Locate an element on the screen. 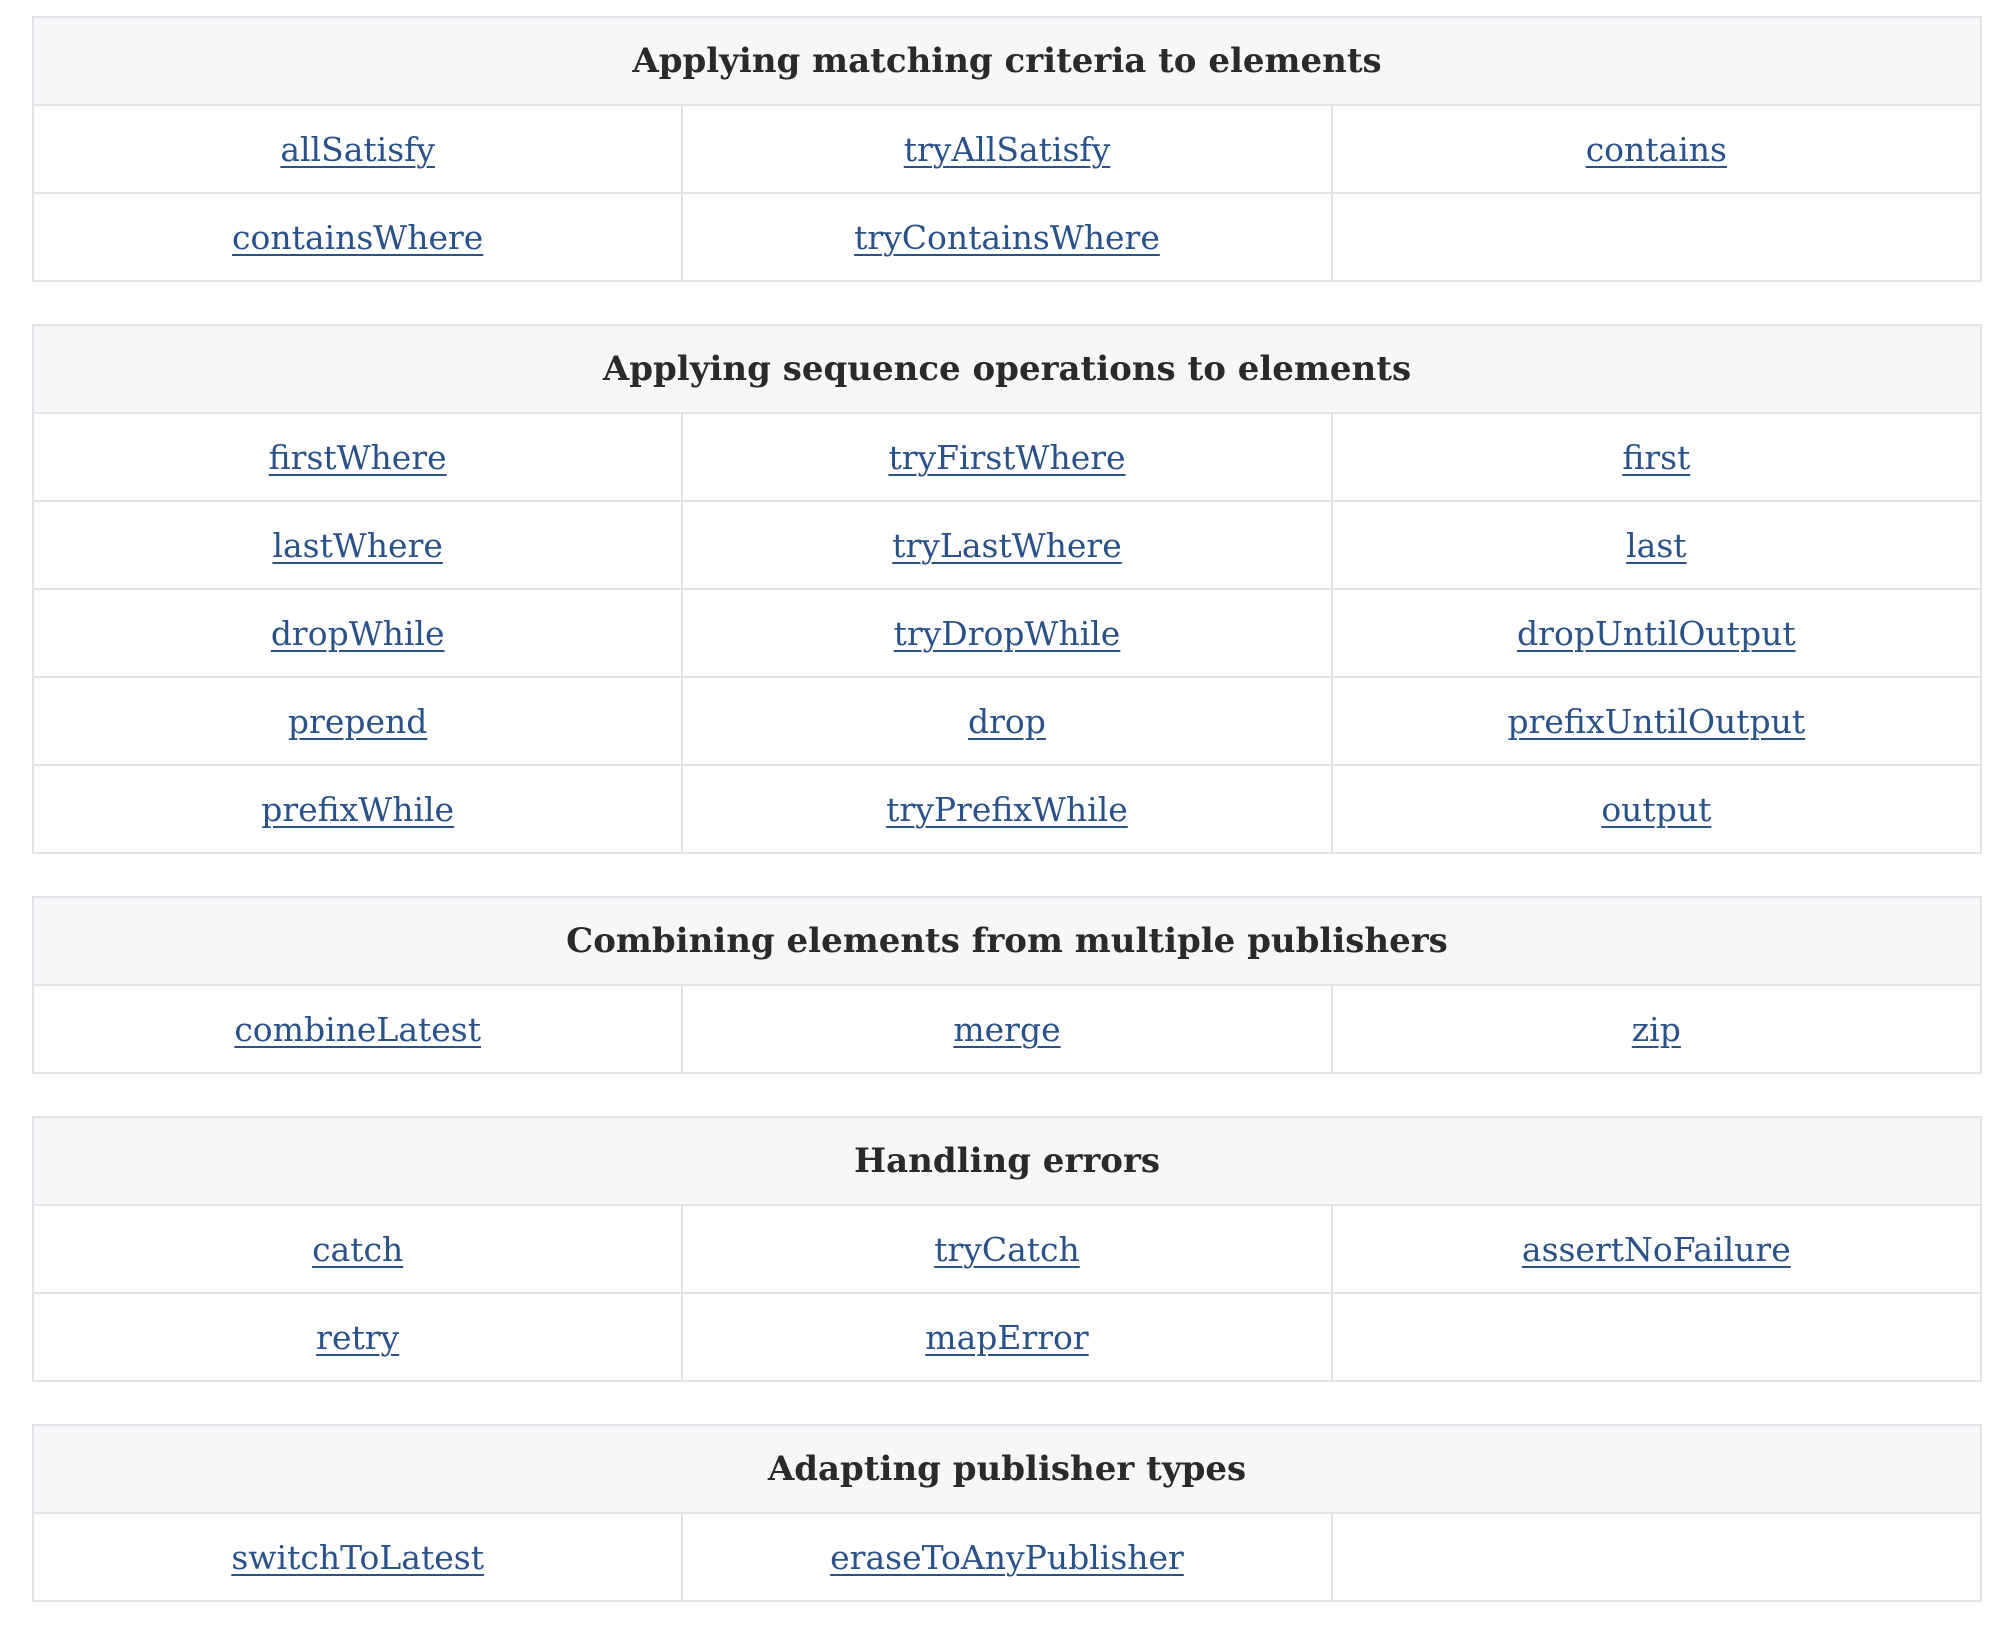 This screenshot has width=2000, height=1644. operator-link: prepend is located at coordinates (357, 721).